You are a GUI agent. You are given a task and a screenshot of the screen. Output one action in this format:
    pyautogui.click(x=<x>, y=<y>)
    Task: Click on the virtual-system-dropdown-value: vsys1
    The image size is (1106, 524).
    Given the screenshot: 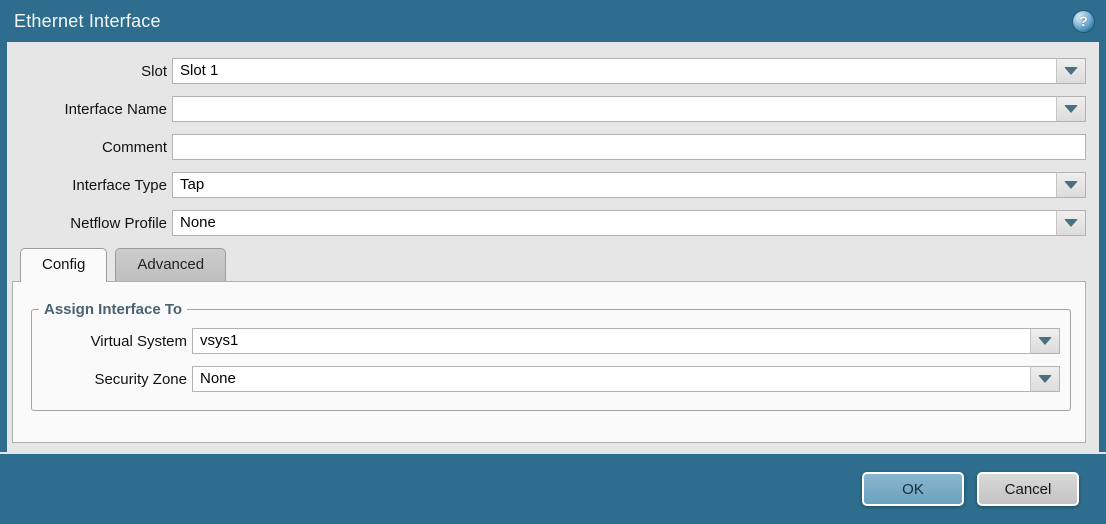 What is the action you would take?
    pyautogui.click(x=611, y=341)
    